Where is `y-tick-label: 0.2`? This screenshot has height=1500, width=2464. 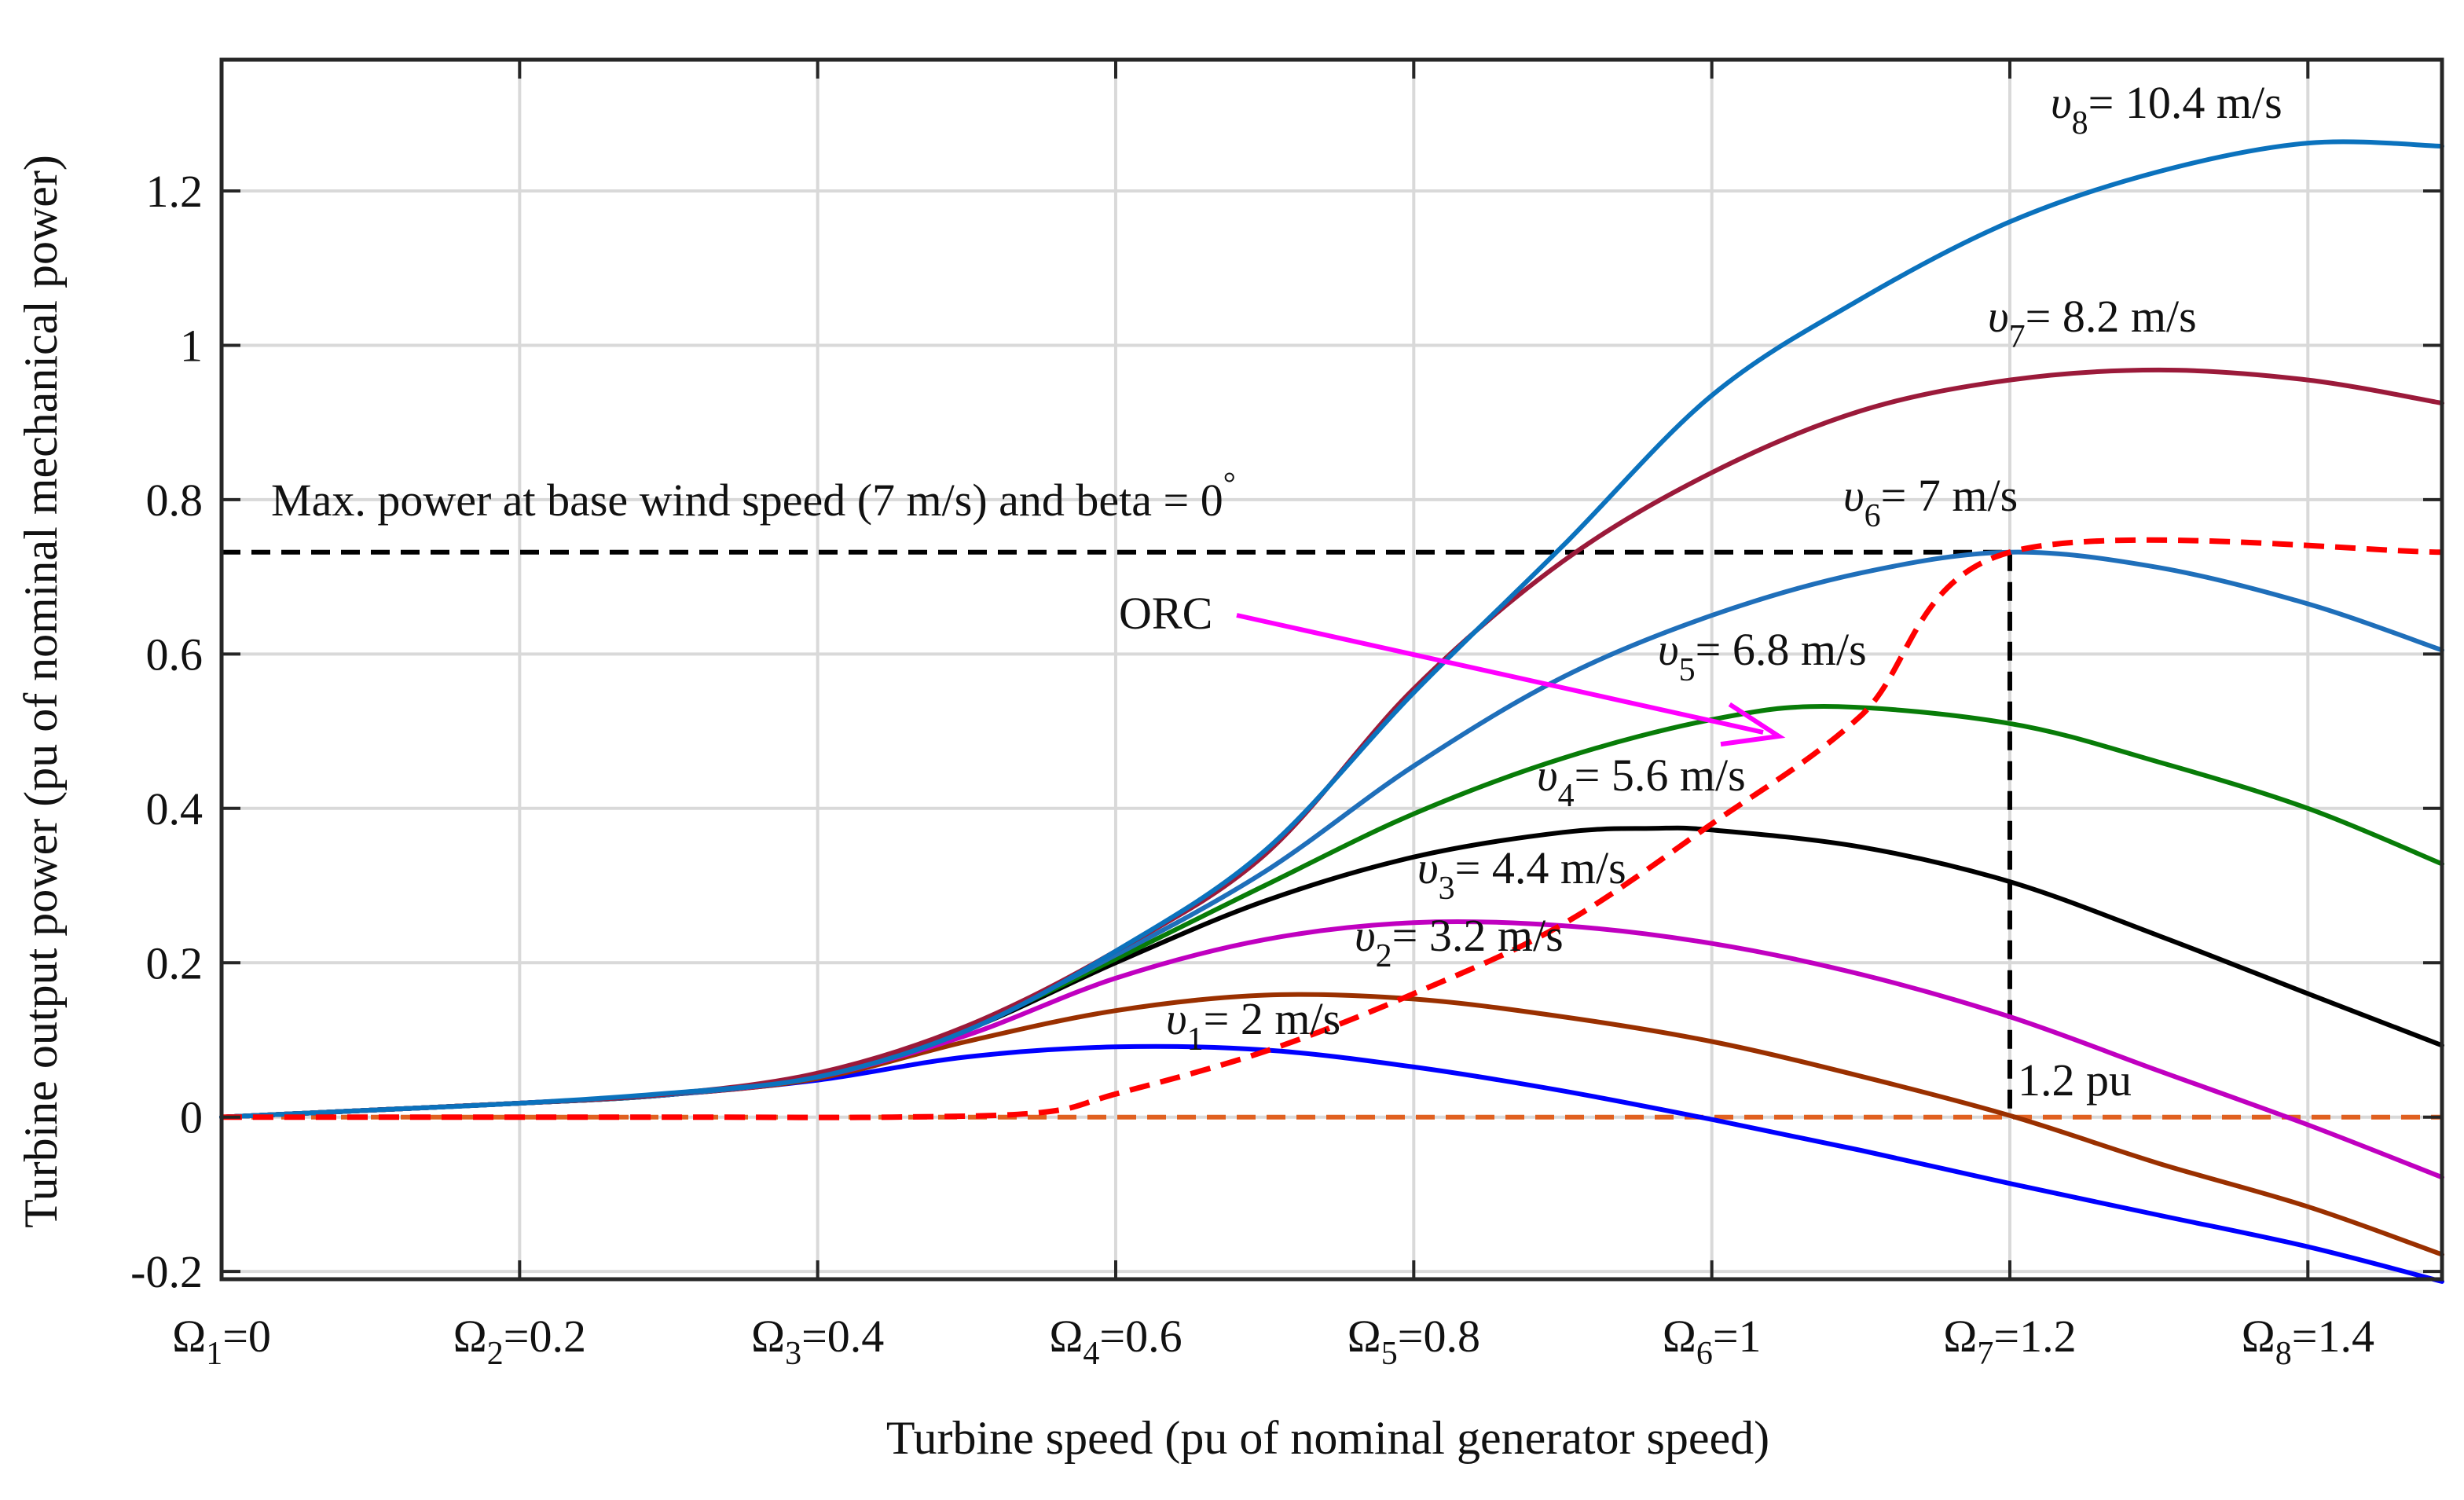 y-tick-label: 0.2 is located at coordinates (175, 962).